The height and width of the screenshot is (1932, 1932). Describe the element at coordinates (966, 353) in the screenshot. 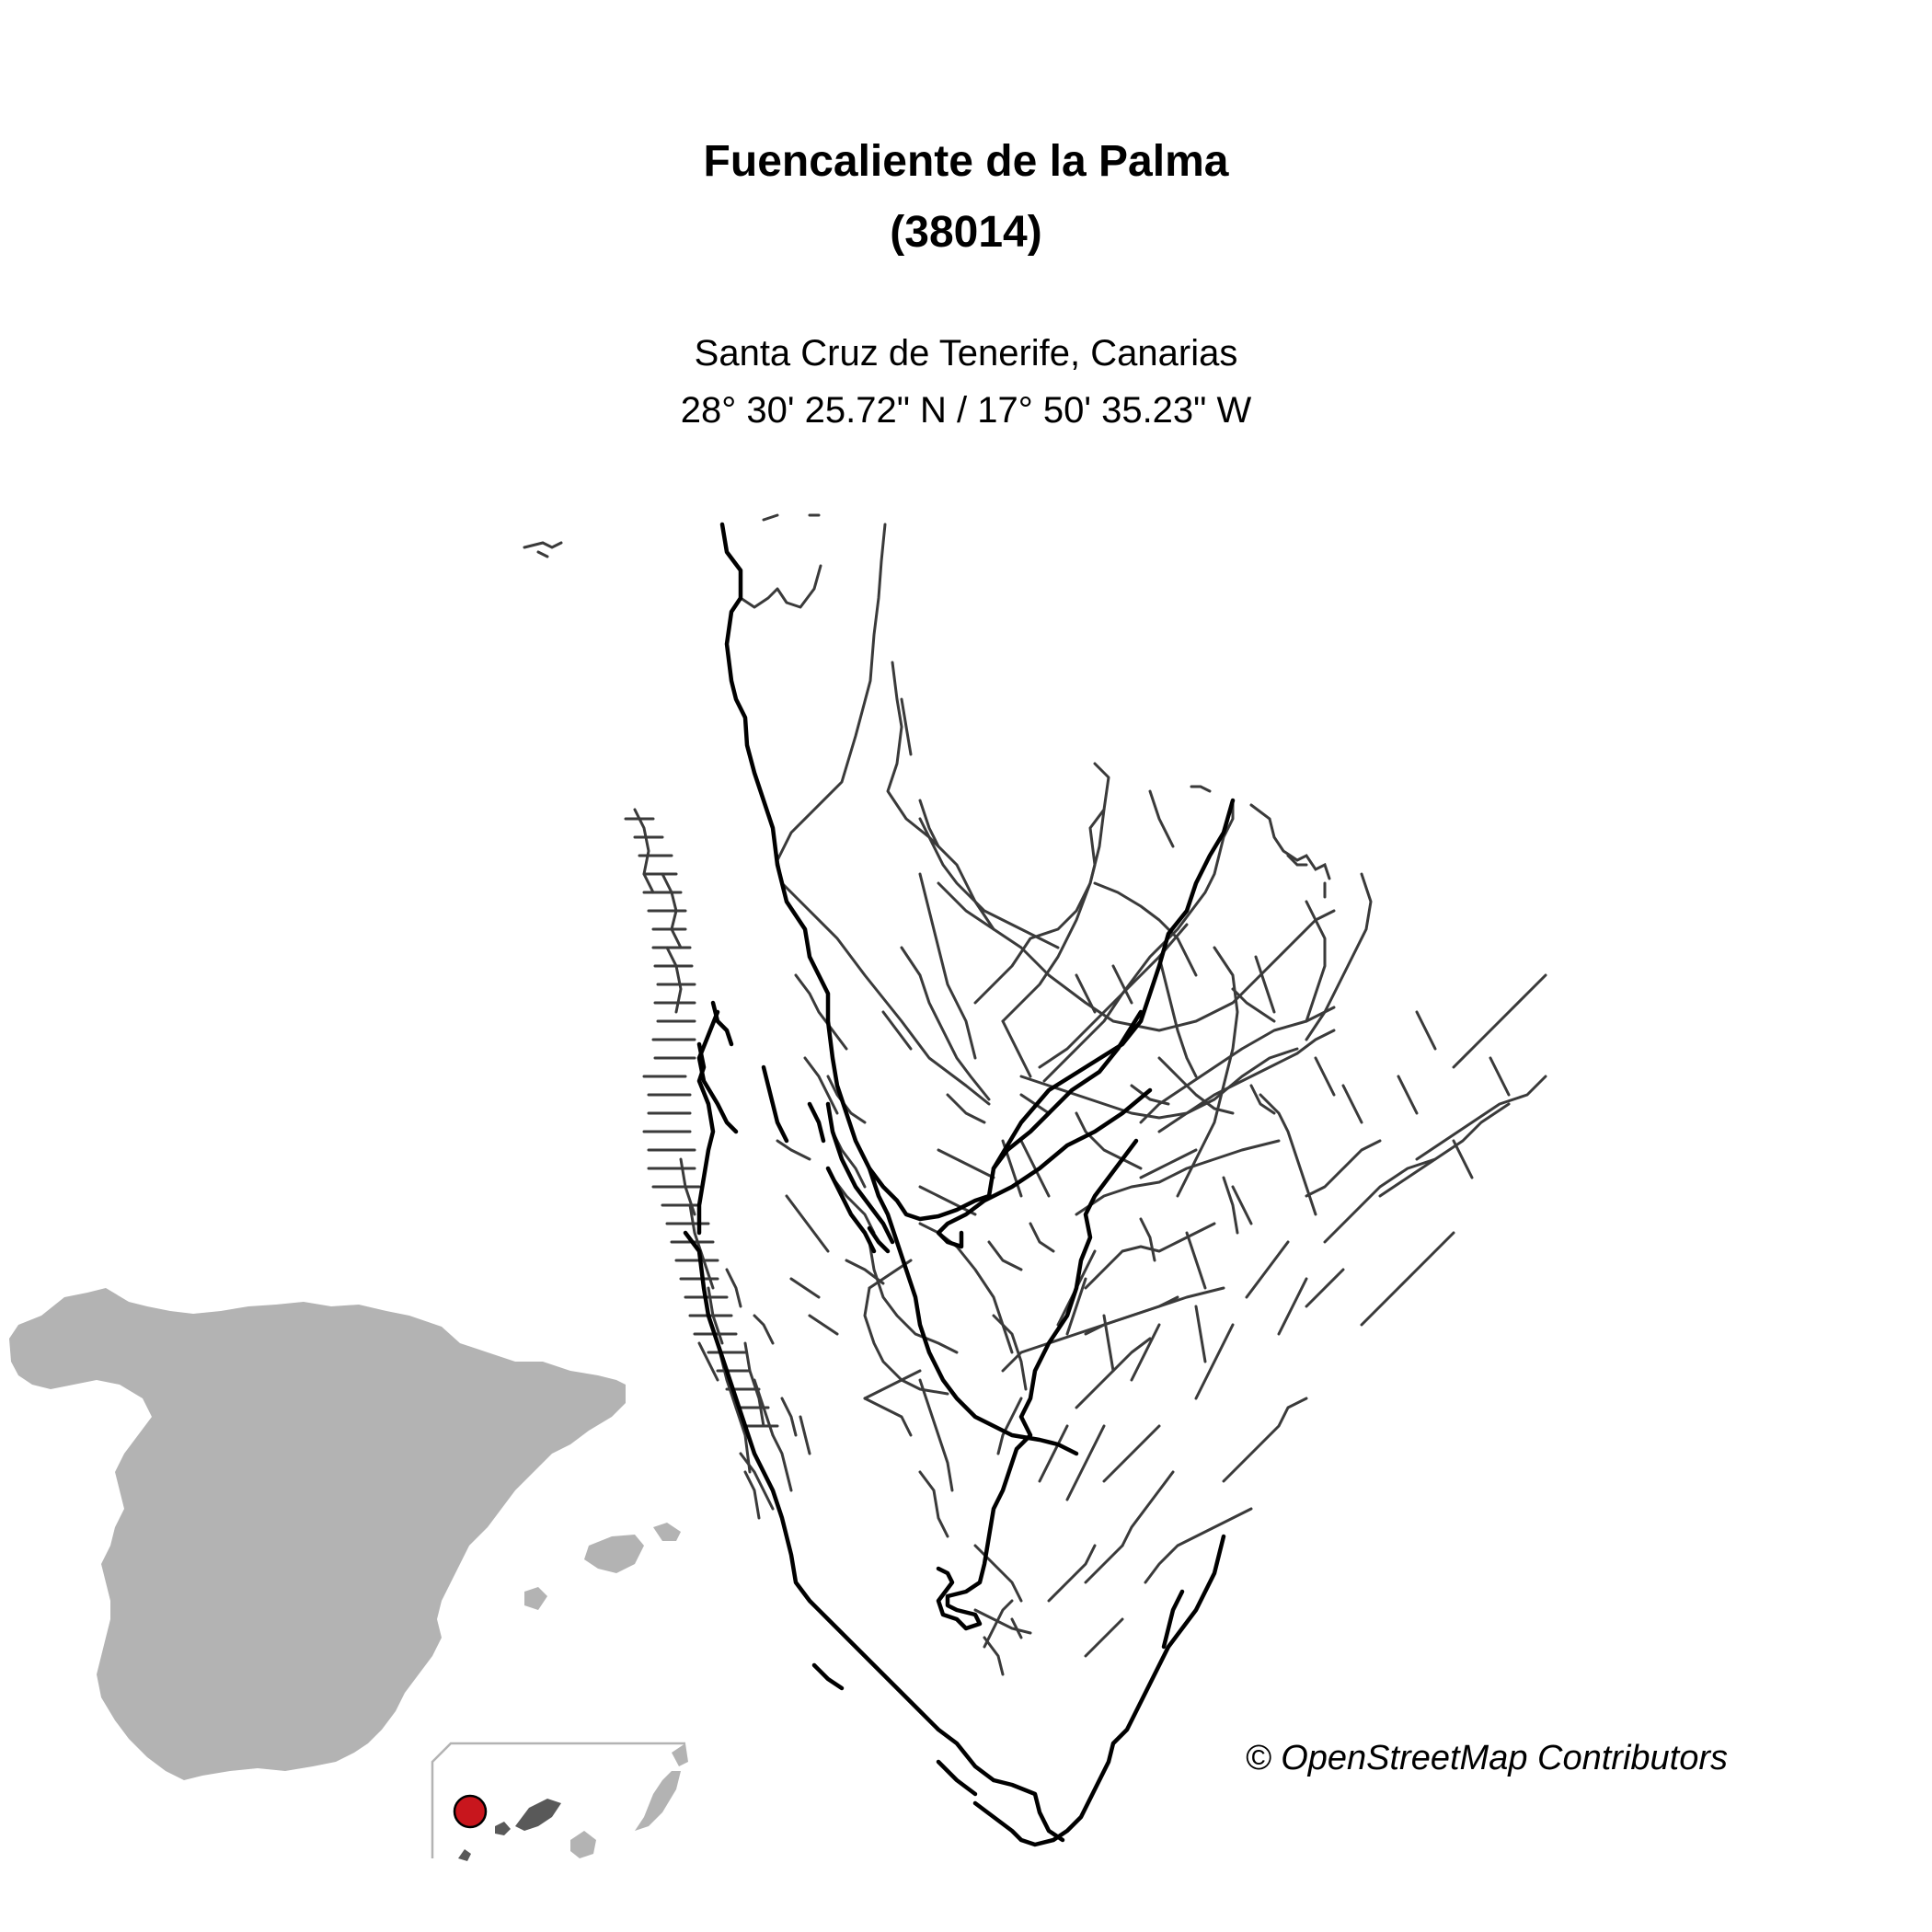

I see `map-region: Santa Cruz de Tenerife, Canarias` at that location.